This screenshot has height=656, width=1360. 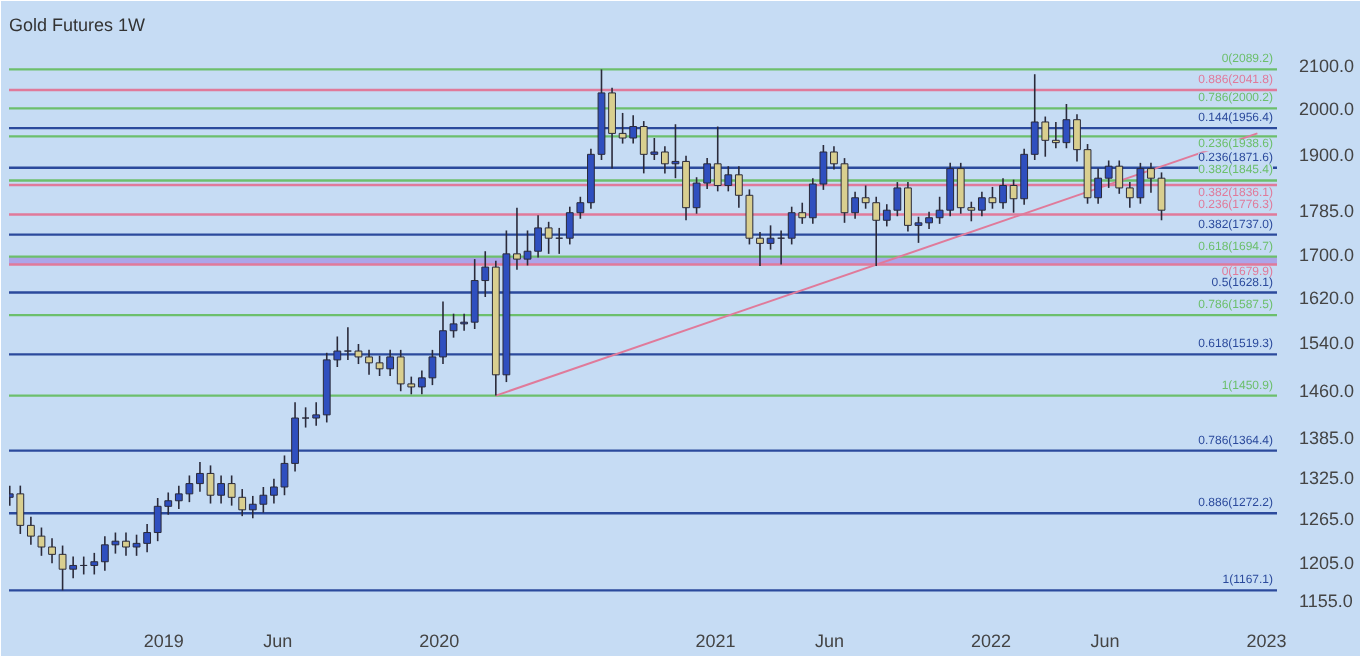 I want to click on y-tick-label: 1265.0, so click(x=1327, y=519).